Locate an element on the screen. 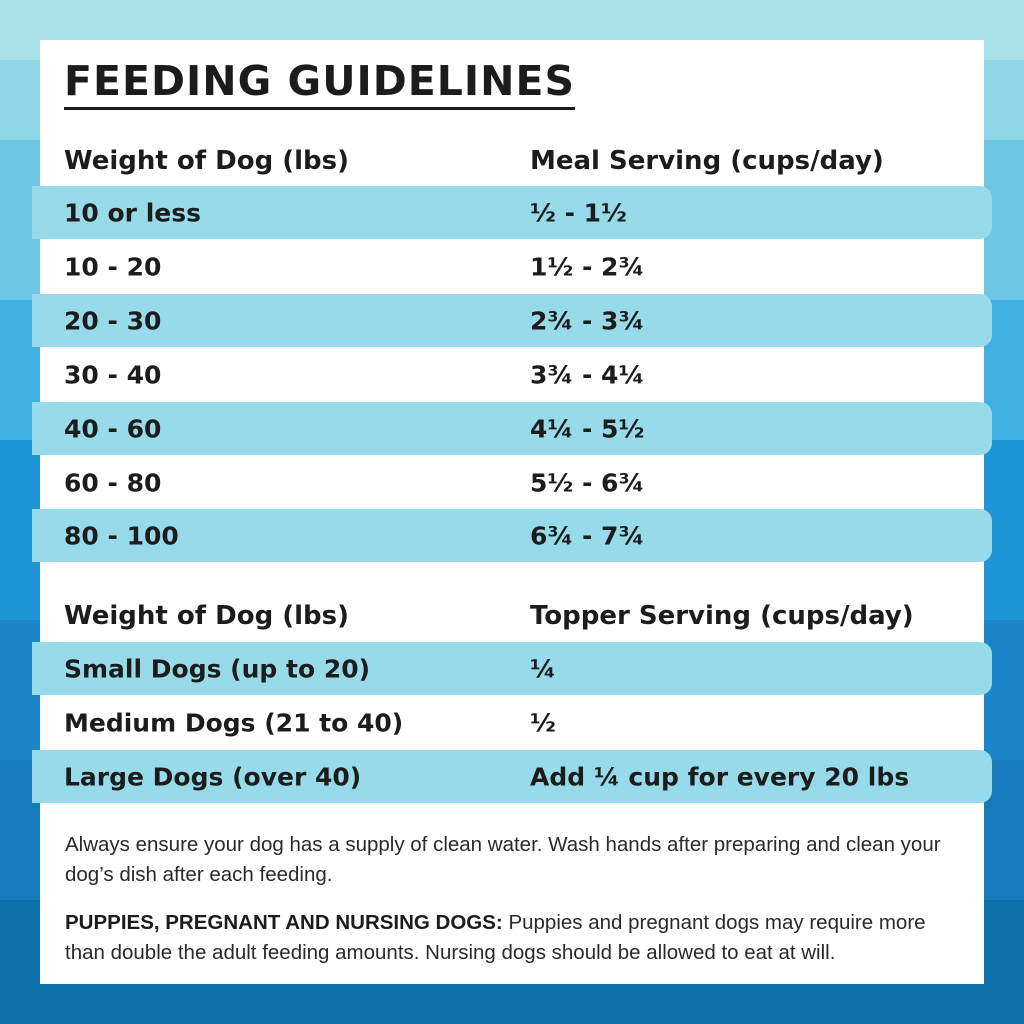  serving-cell: 5½ - 6¾ is located at coordinates (587, 482).